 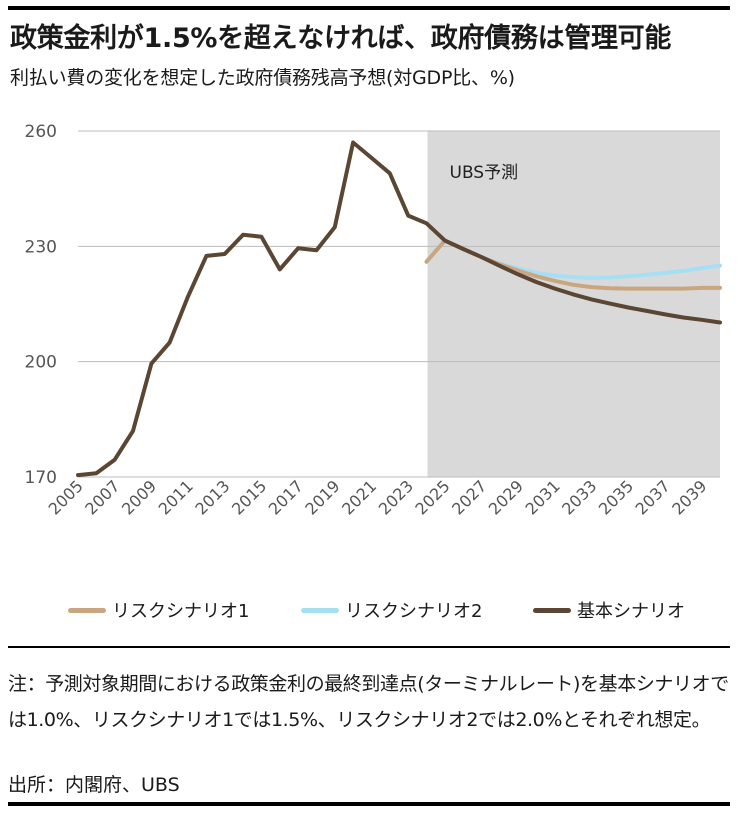 What do you see at coordinates (469, 497) in the screenshot?
I see `x-tick-label: 2027` at bounding box center [469, 497].